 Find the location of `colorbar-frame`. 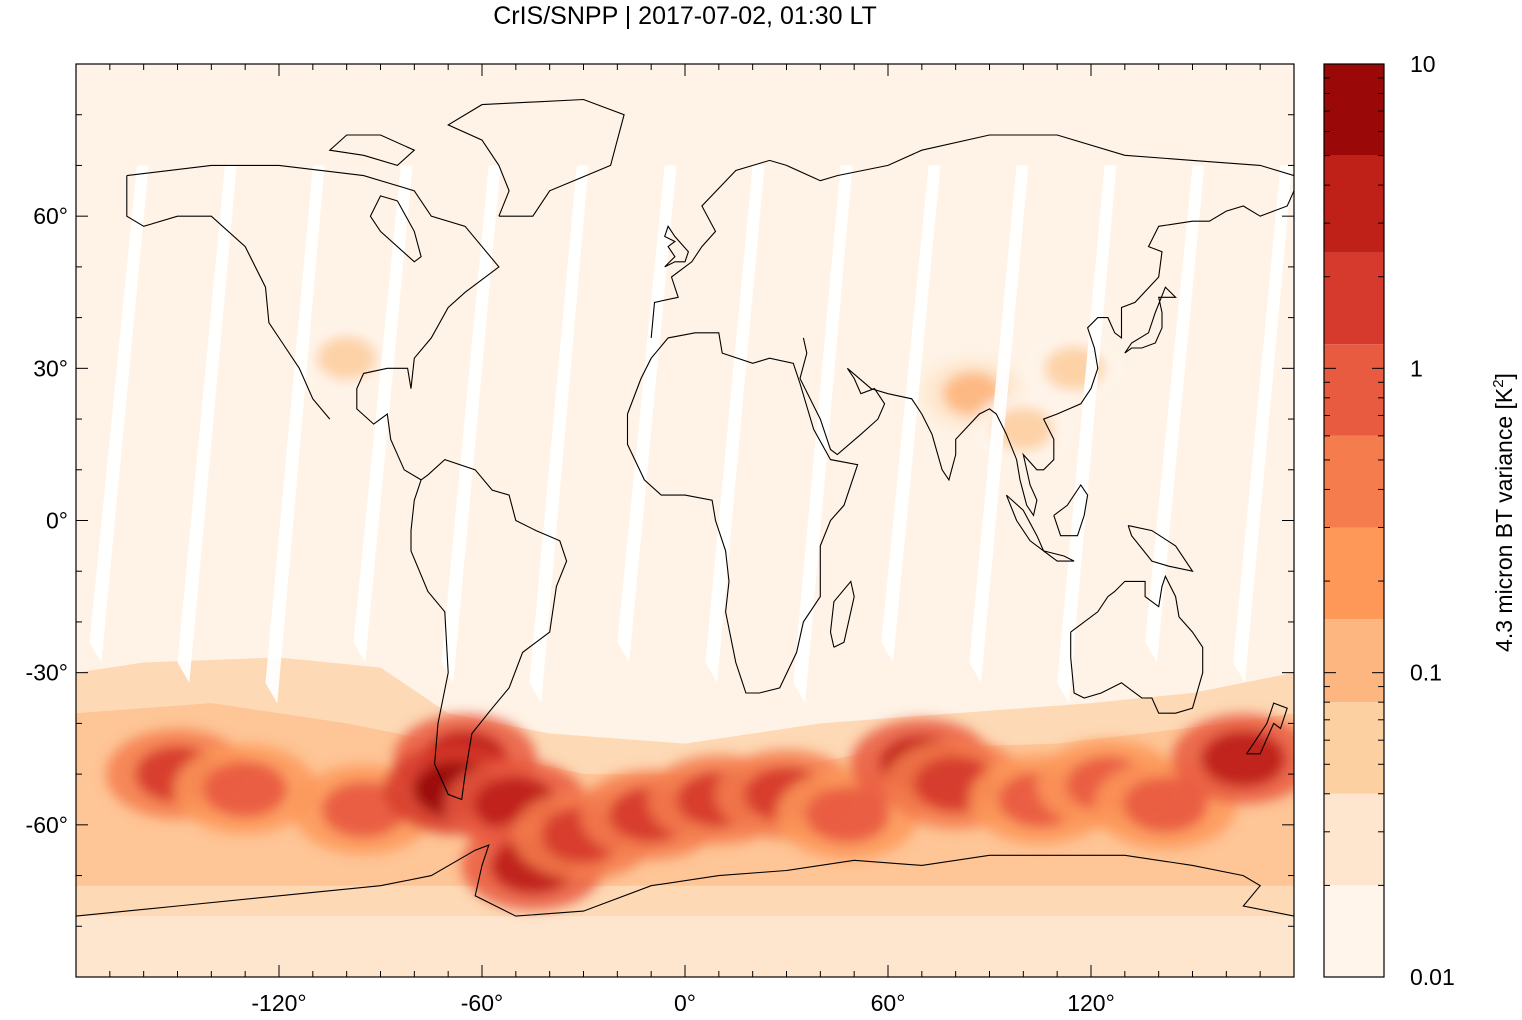

colorbar-frame is located at coordinates (1354, 520).